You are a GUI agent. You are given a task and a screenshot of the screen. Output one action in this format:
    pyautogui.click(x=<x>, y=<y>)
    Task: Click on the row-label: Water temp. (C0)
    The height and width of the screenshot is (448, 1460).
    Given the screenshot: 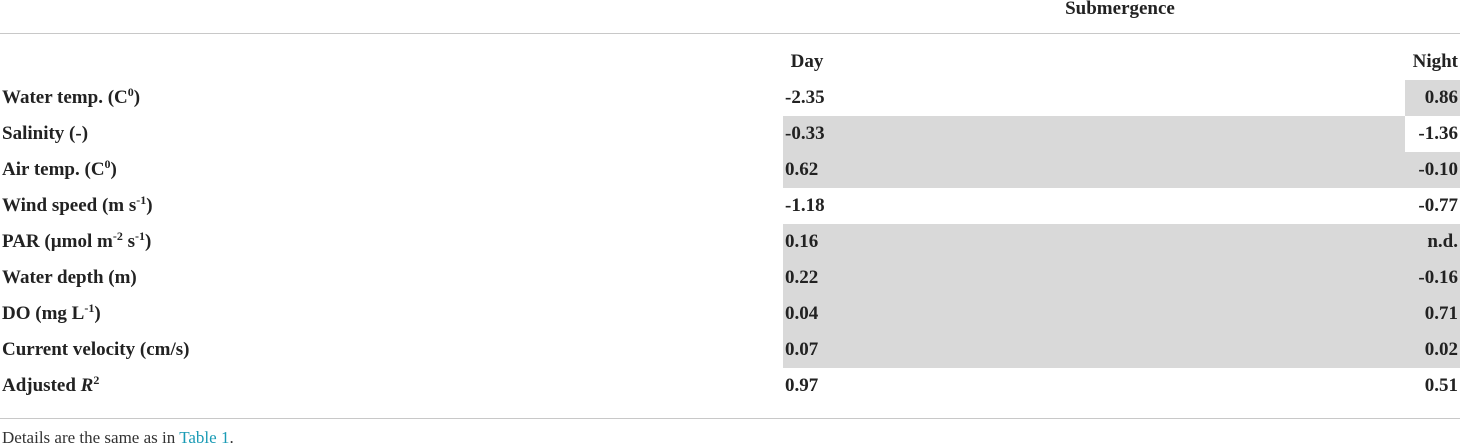 What is the action you would take?
    pyautogui.click(x=71, y=97)
    